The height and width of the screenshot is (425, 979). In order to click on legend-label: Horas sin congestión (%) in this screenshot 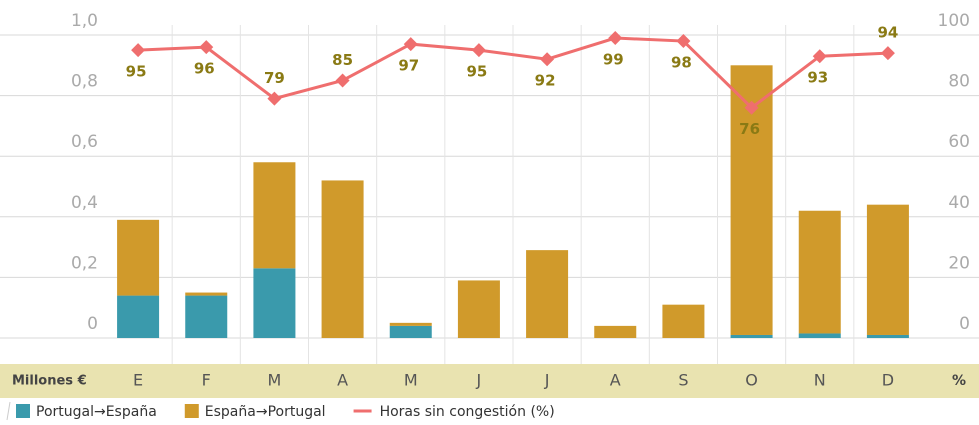, I will do `click(467, 412)`.